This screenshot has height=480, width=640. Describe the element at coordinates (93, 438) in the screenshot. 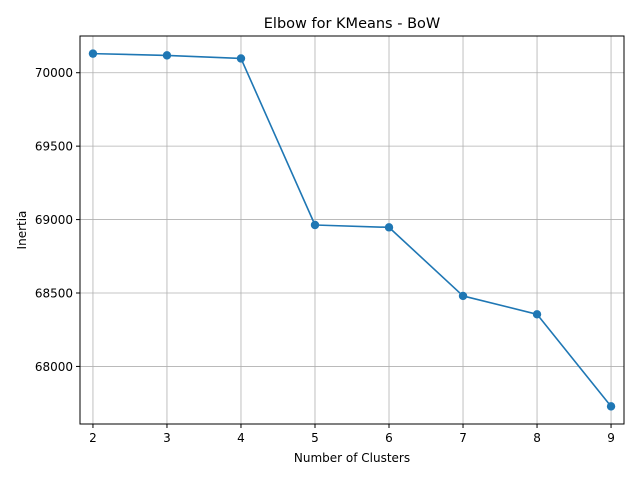

I see `x-tick-label: 2` at that location.